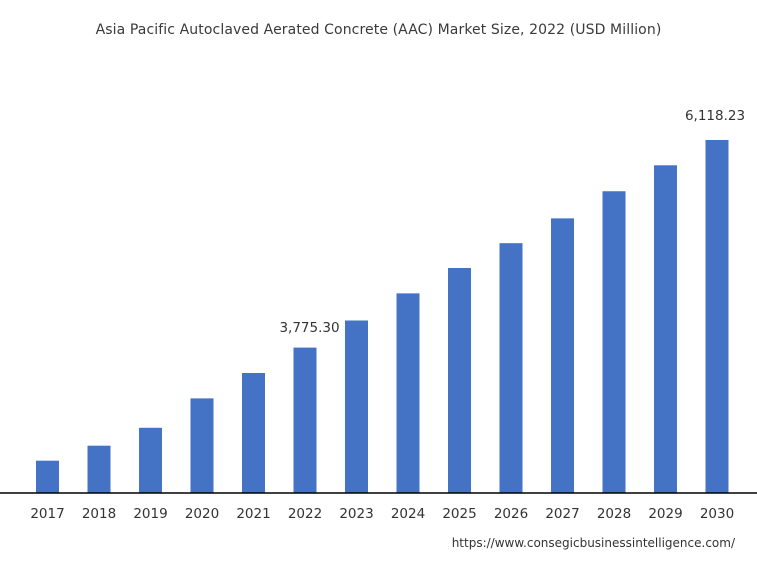  I want to click on bar-2018, so click(99, 469).